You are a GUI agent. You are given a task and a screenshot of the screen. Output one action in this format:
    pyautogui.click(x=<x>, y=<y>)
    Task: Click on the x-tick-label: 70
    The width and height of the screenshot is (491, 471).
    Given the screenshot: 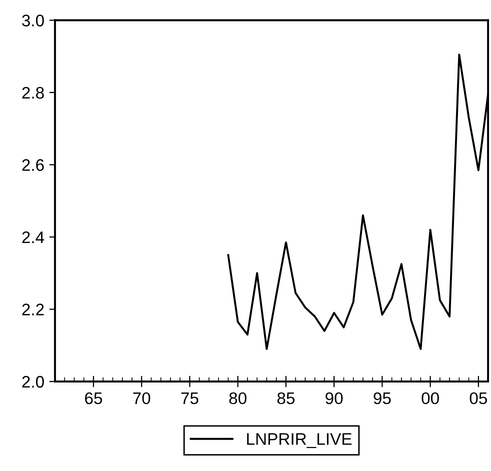 What is the action you would take?
    pyautogui.click(x=141, y=398)
    